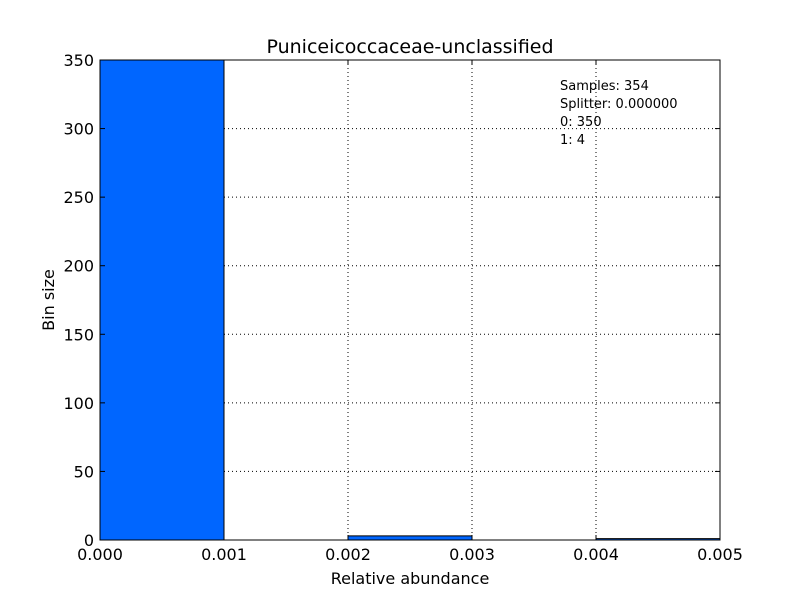  I want to click on y-tick-label: 200, so click(78, 266).